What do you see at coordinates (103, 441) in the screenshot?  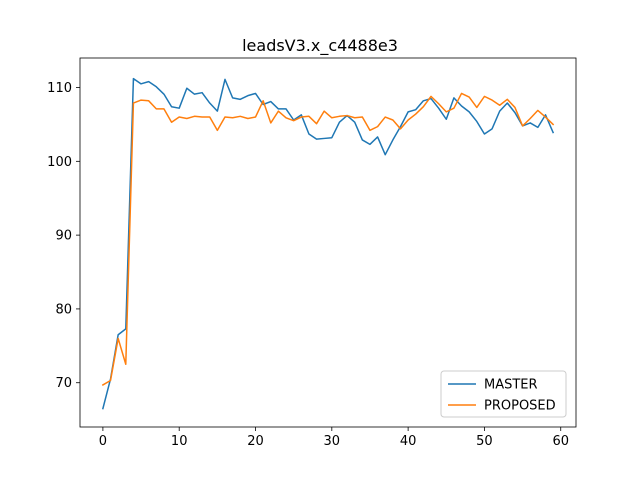 I see `x-tick-label: 0` at bounding box center [103, 441].